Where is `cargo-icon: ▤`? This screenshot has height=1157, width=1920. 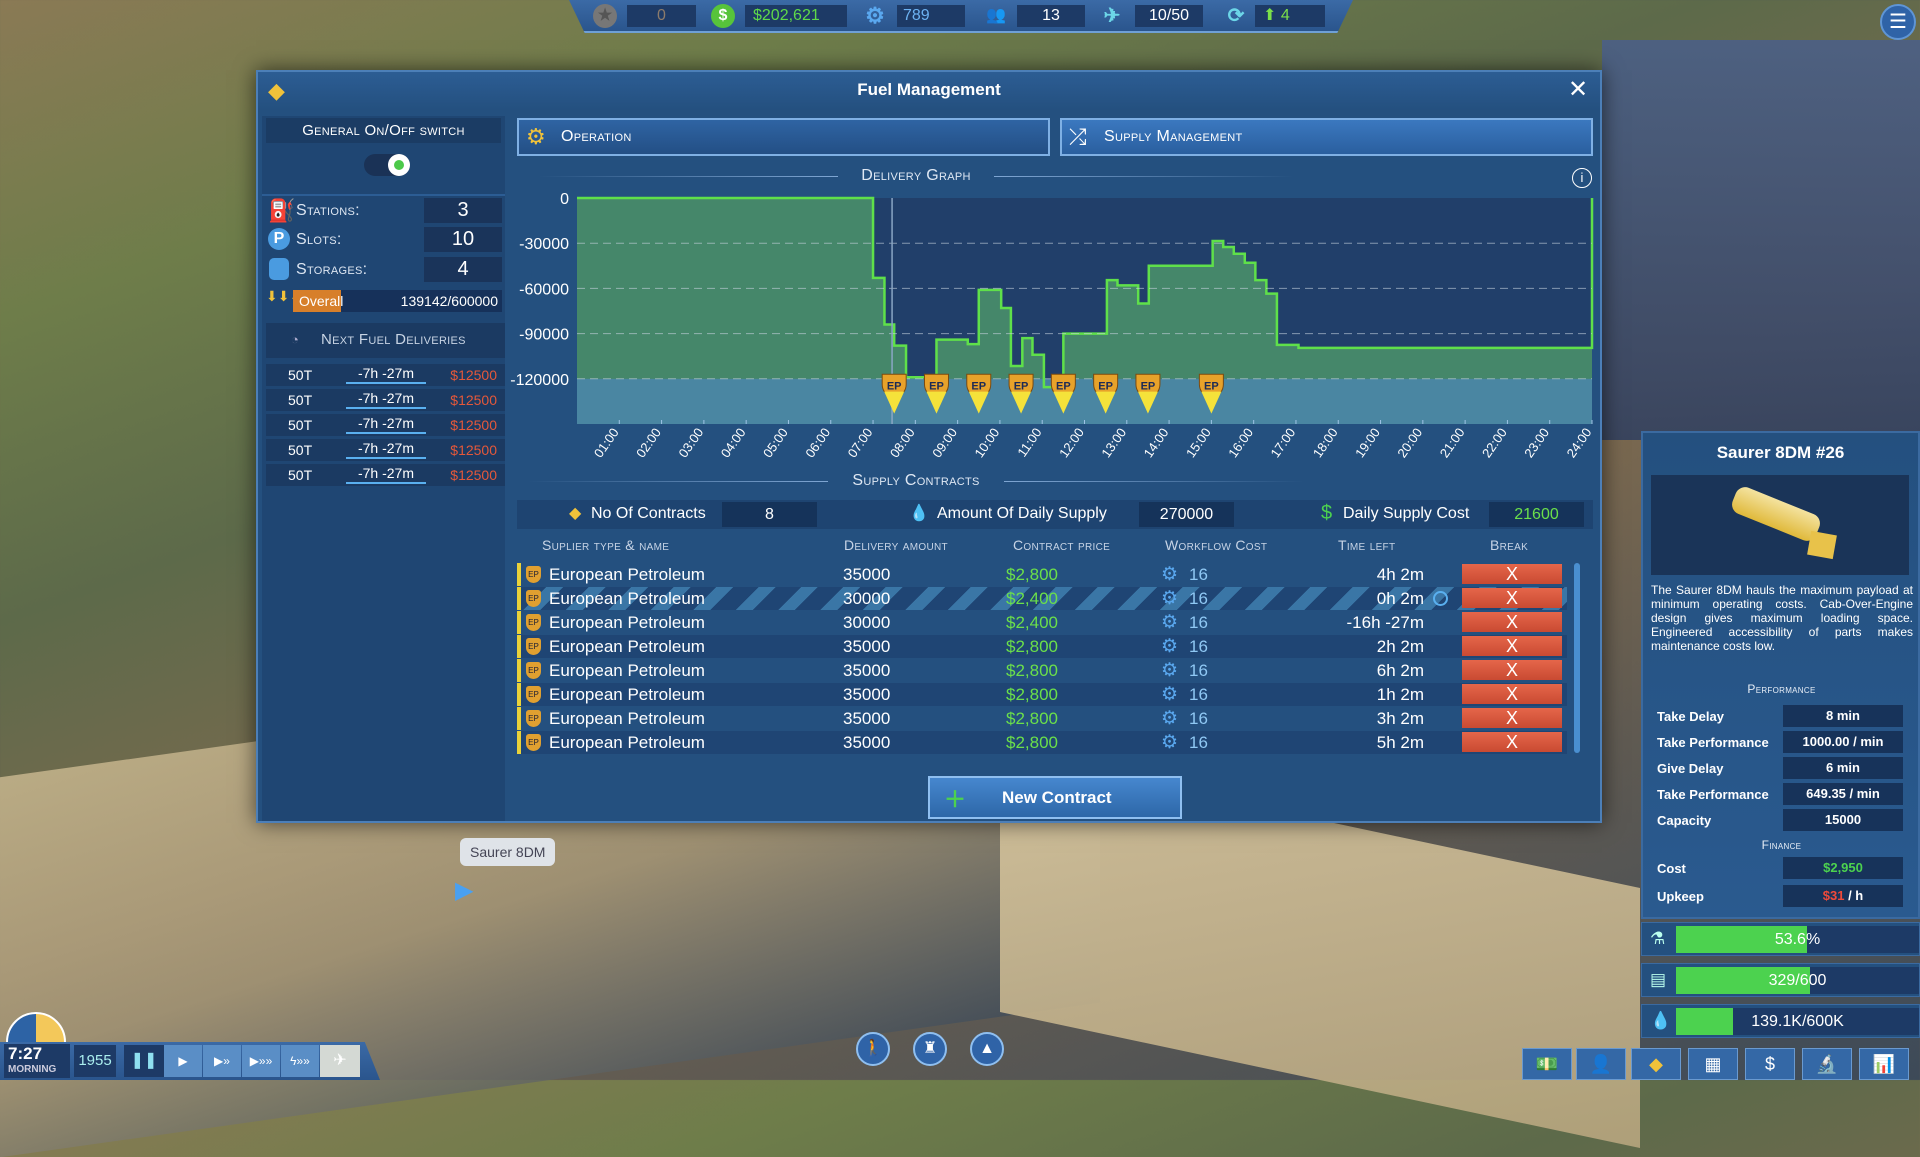 cargo-icon: ▤ is located at coordinates (1658, 979).